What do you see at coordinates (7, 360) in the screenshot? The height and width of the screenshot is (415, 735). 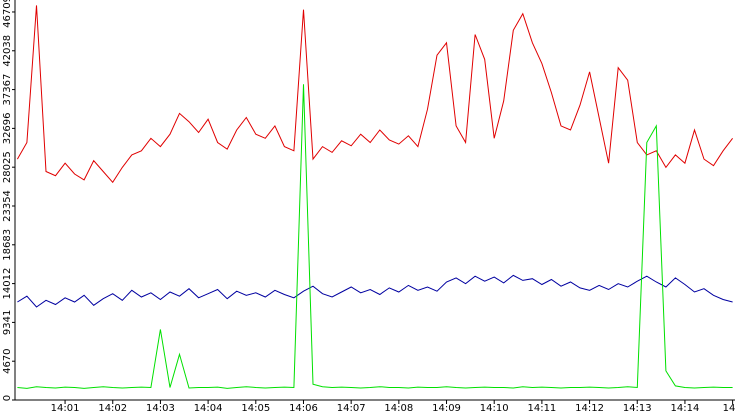 I see `y-tick-label: 4670` at bounding box center [7, 360].